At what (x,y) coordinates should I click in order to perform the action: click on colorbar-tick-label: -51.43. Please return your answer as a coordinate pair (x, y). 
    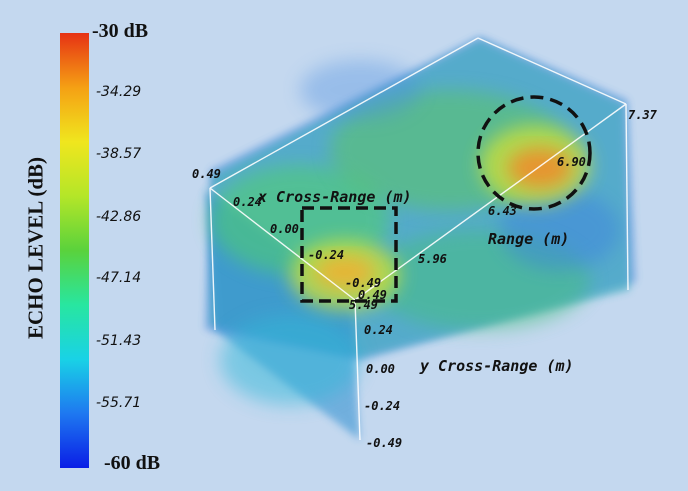
    Looking at the image, I should click on (119, 341).